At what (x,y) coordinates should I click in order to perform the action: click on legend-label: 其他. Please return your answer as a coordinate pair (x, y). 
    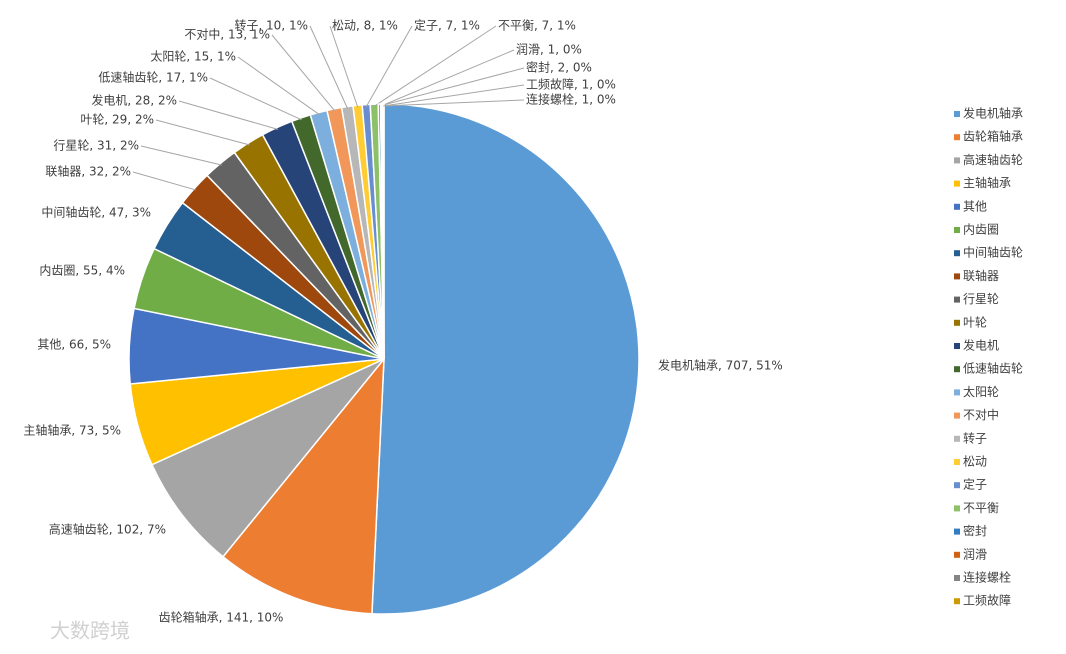
    Looking at the image, I should click on (975, 206).